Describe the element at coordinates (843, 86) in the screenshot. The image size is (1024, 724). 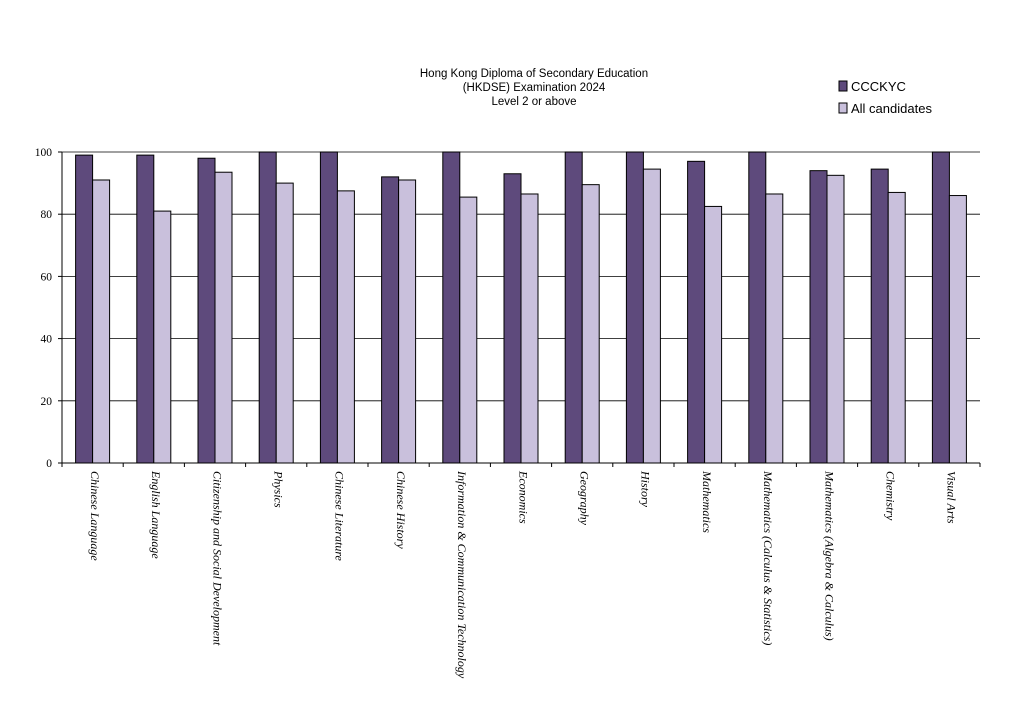
I see `legend-swatch-ccckyc` at that location.